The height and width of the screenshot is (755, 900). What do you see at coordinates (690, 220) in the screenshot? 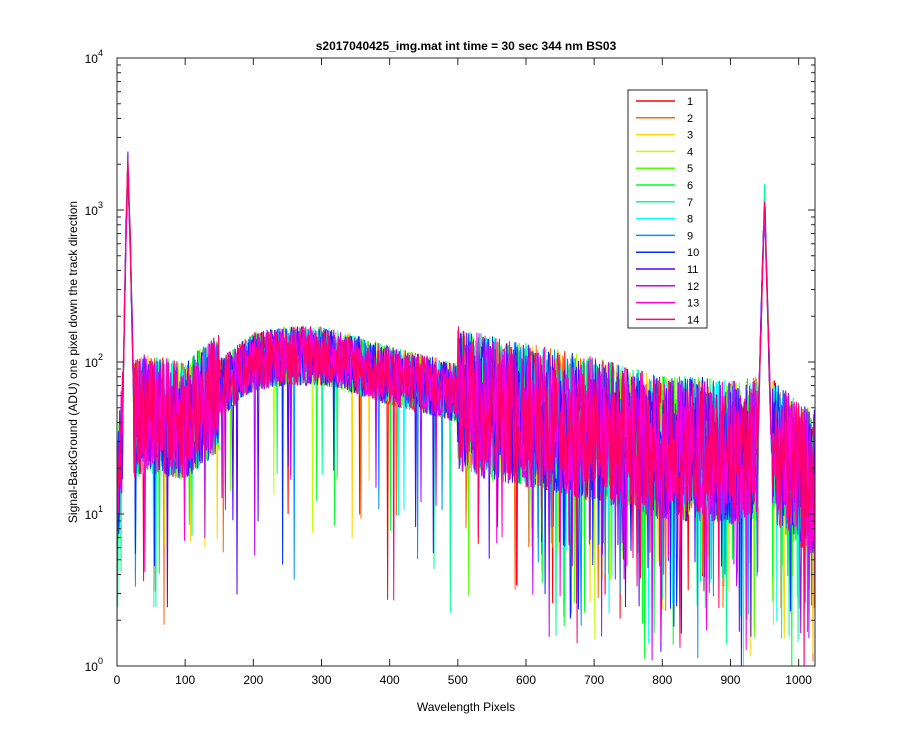
I see `legend-label: 8` at bounding box center [690, 220].